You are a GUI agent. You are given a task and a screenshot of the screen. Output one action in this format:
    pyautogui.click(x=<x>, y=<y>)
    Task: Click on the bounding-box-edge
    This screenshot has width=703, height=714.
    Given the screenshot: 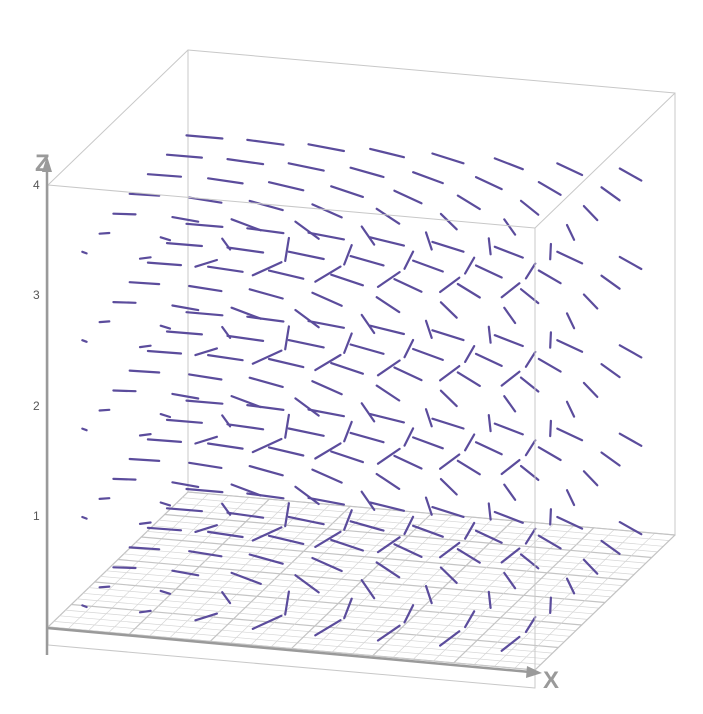 What is the action you would take?
    pyautogui.click(x=291, y=206)
    